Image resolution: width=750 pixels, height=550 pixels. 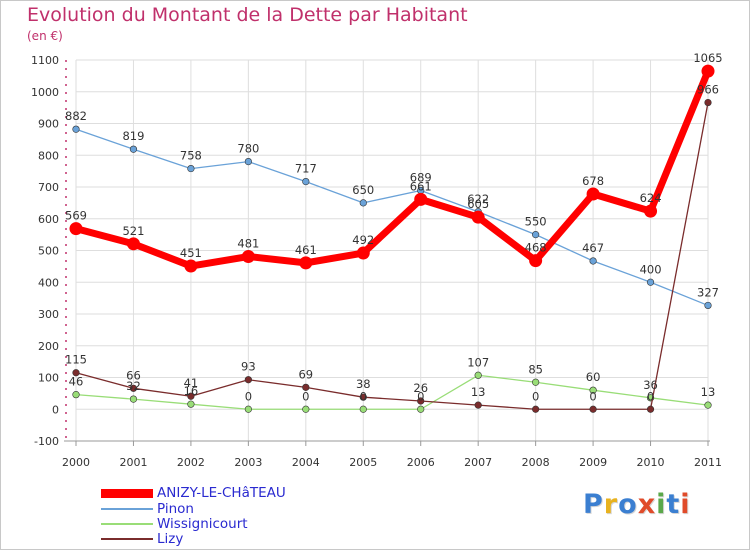 I want to click on x-tick-label: 2004, so click(x=306, y=462).